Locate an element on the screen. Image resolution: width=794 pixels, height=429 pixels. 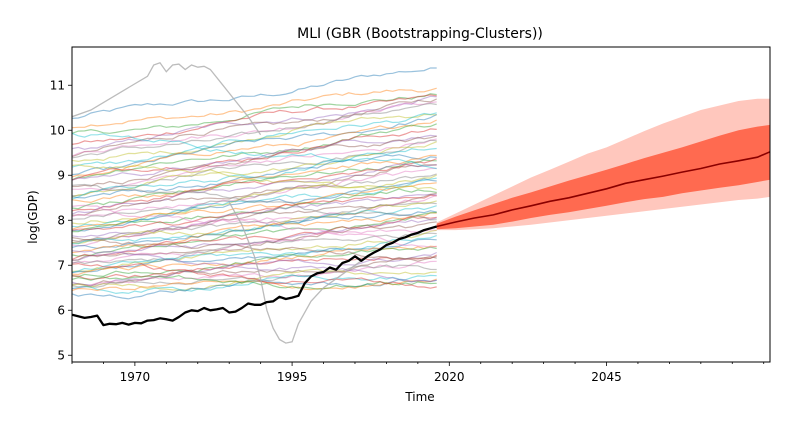
y-axis-label: log(GDP) is located at coordinates (33, 216).